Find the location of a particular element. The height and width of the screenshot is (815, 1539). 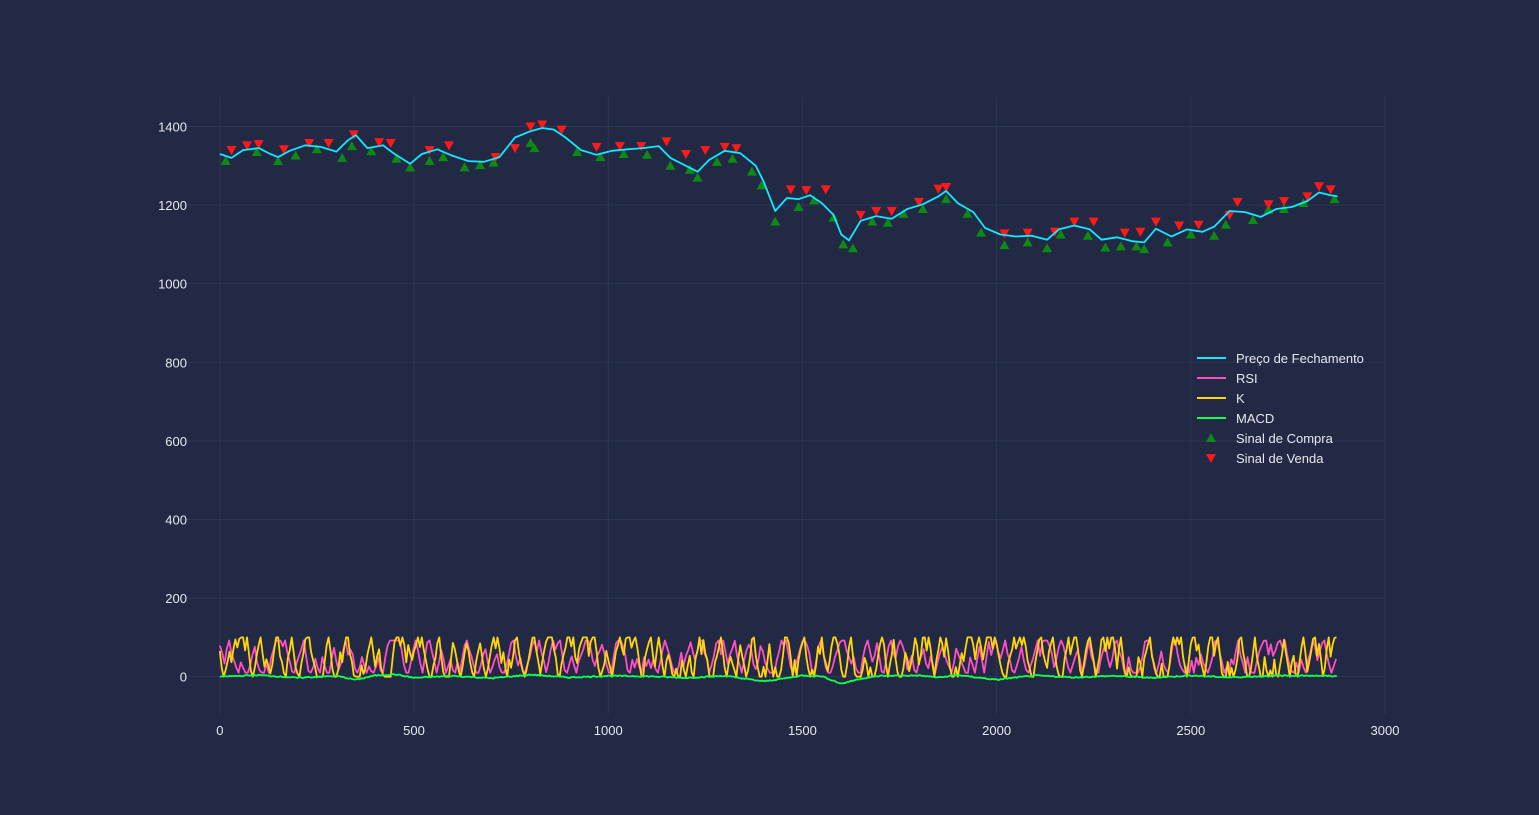

y-tick-label: 600 is located at coordinates (176, 441).